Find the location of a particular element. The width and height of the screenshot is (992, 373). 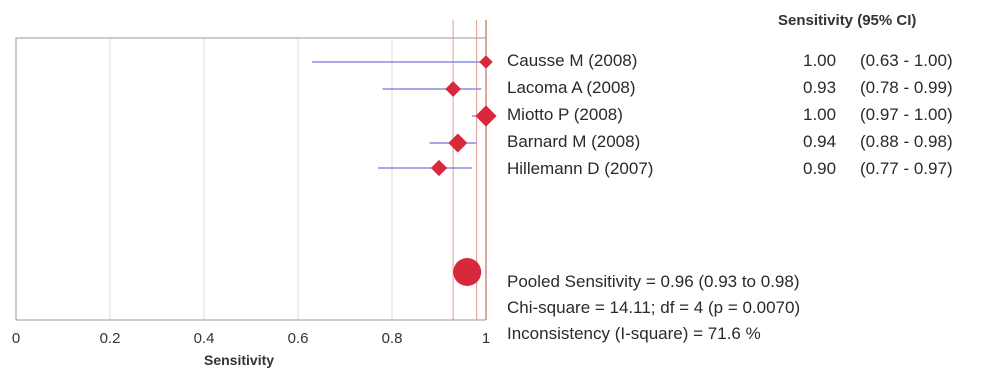

x-tick-label: 0.8 is located at coordinates (392, 338).